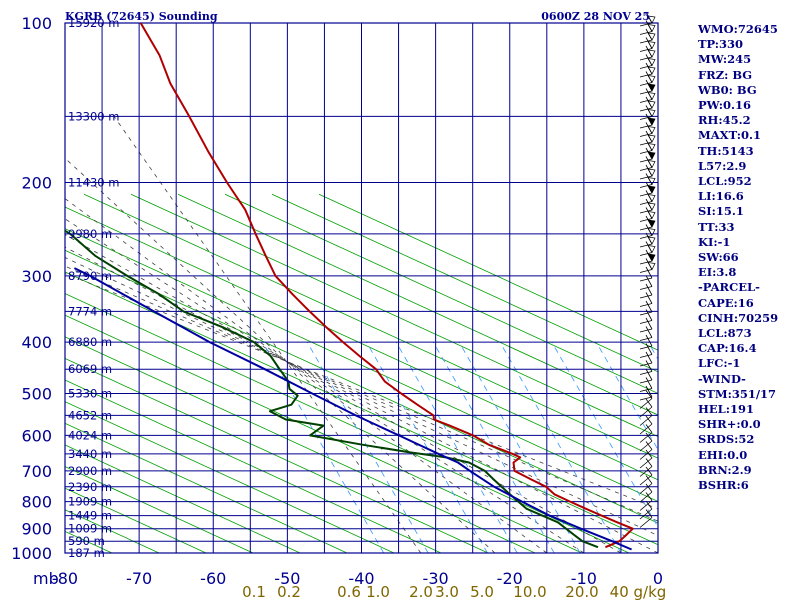 This screenshot has height=600, width=800. What do you see at coordinates (723, 454) in the screenshot?
I see `index-item: EHI:0.0` at bounding box center [723, 454].